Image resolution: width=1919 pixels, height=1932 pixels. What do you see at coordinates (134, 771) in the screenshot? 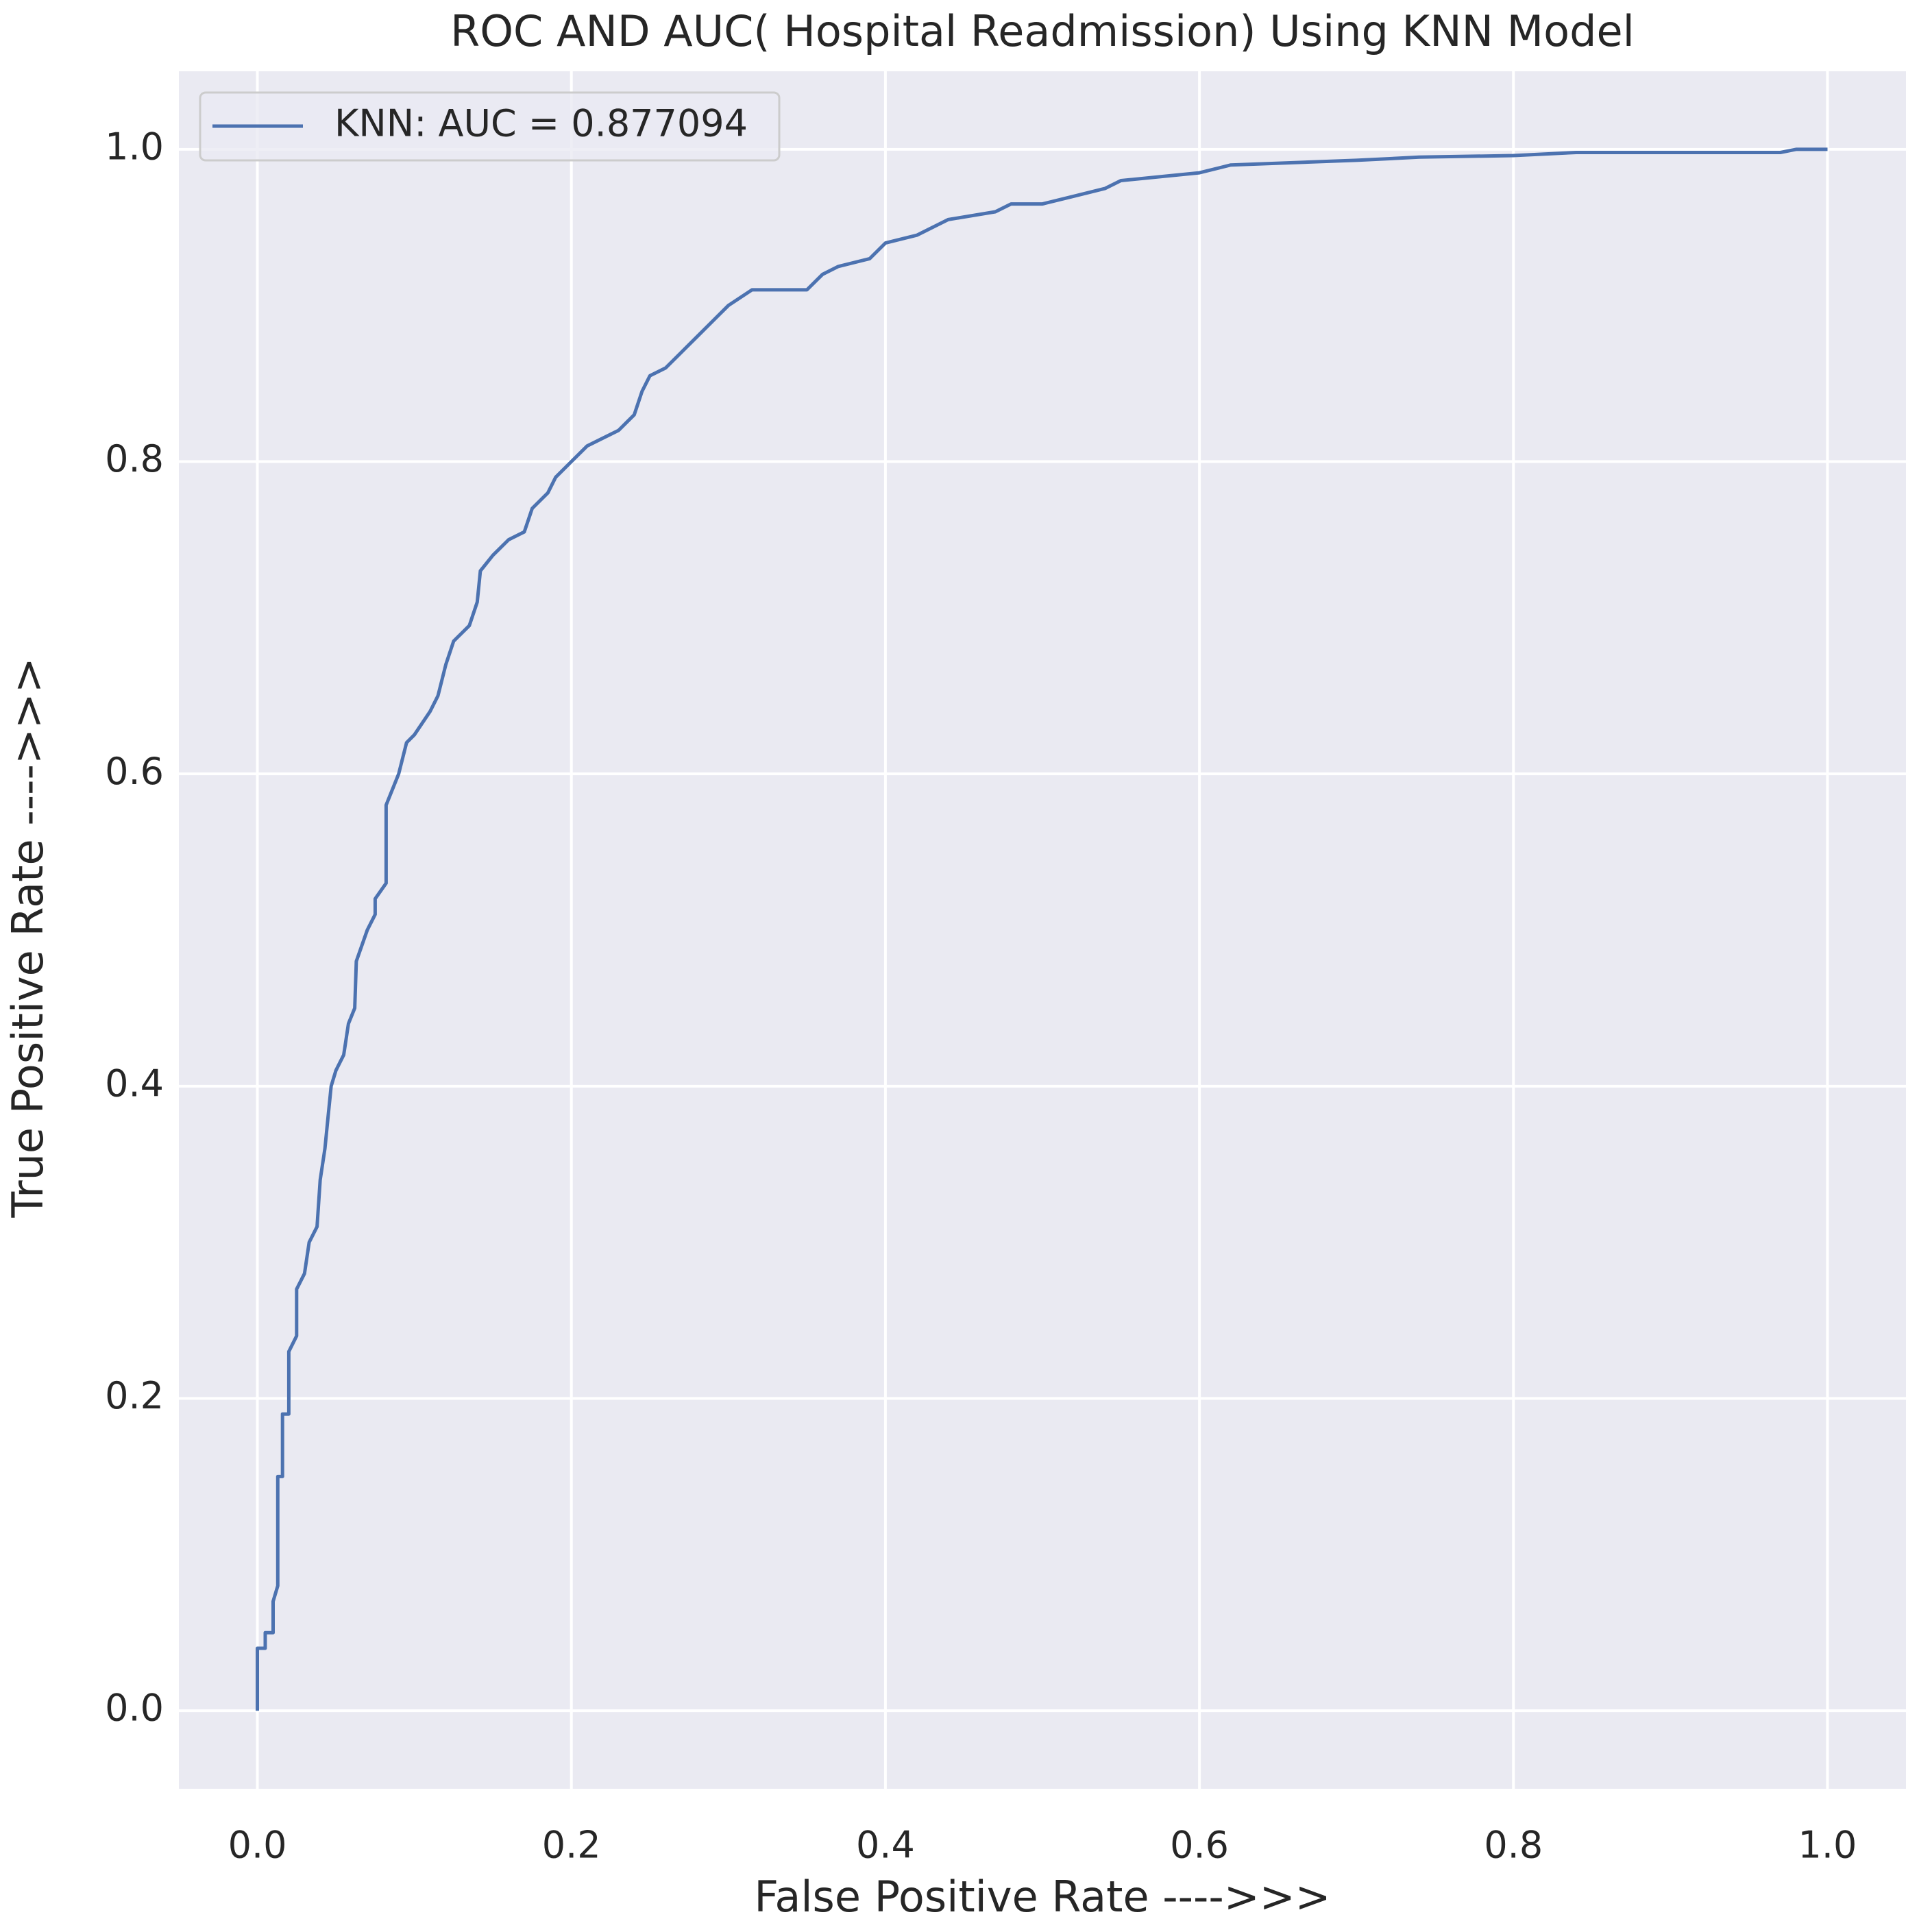
I see `y-tick-label: 0.6` at bounding box center [134, 771].